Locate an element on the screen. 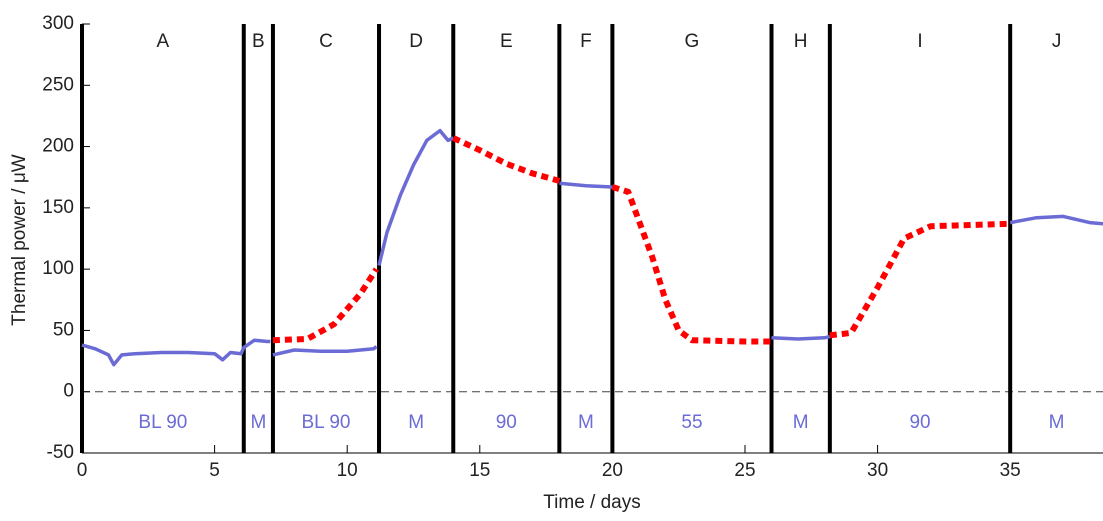  section-label: D is located at coordinates (416, 41).